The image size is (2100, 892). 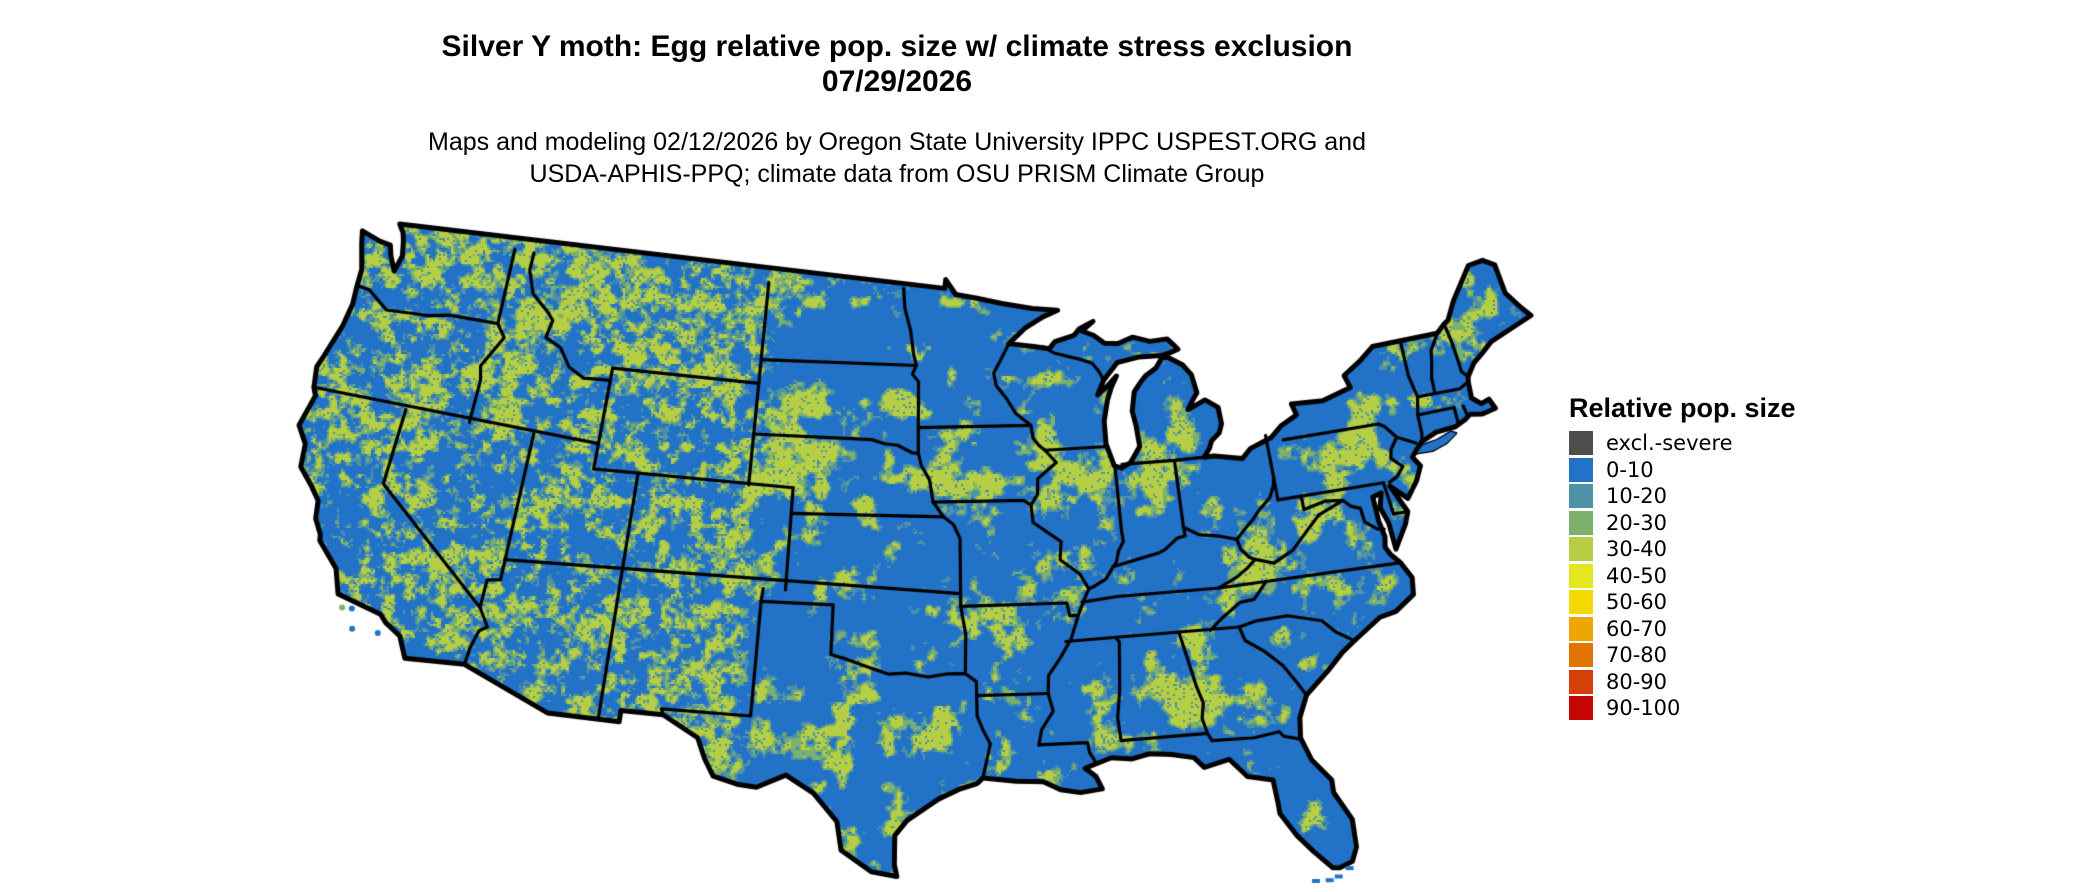 What do you see at coordinates (1637, 602) in the screenshot?
I see `legend-item-label: 50-60` at bounding box center [1637, 602].